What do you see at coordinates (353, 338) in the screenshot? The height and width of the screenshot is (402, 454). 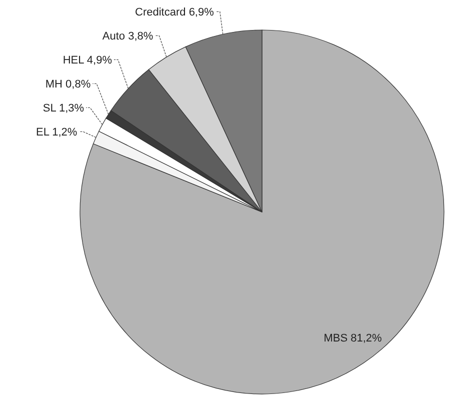 I see `slice-label: MBS 81,2%` at bounding box center [353, 338].